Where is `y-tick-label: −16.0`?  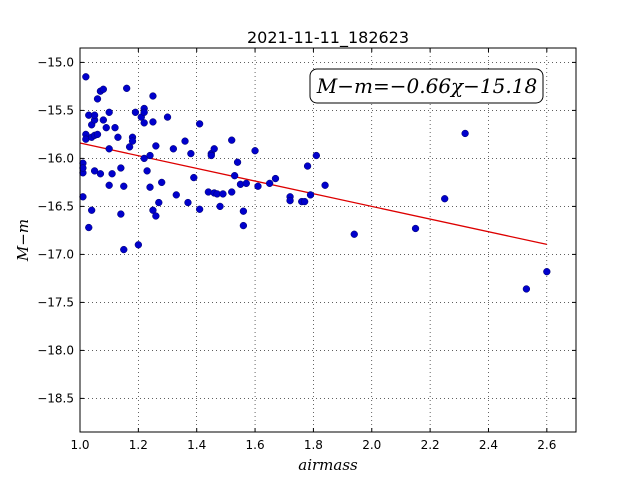 y-tick-label: −16.0 is located at coordinates (55, 158).